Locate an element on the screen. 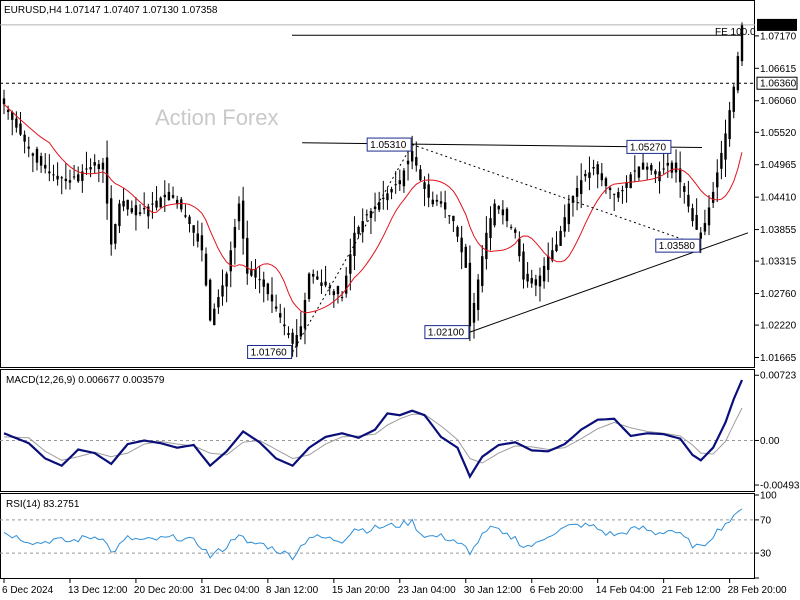 The width and height of the screenshot is (800, 600). rsi-tick-label: 100 is located at coordinates (768, 496).